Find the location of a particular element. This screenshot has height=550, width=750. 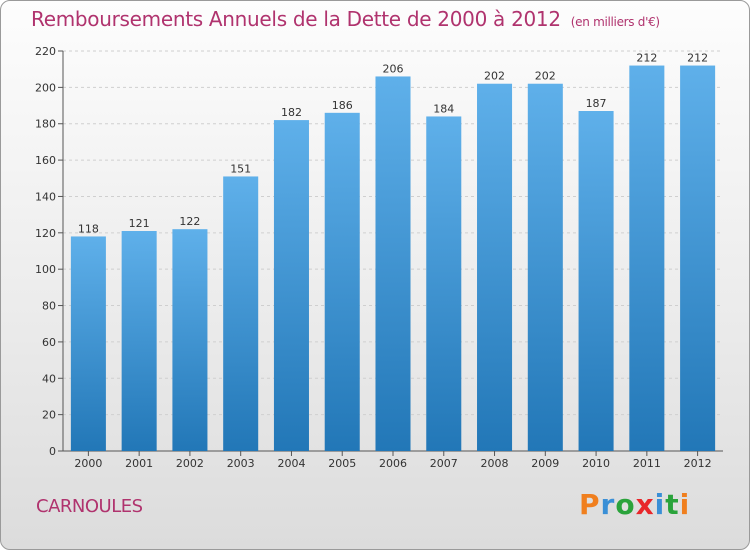

x-tick-label: 2010 is located at coordinates (596, 463).